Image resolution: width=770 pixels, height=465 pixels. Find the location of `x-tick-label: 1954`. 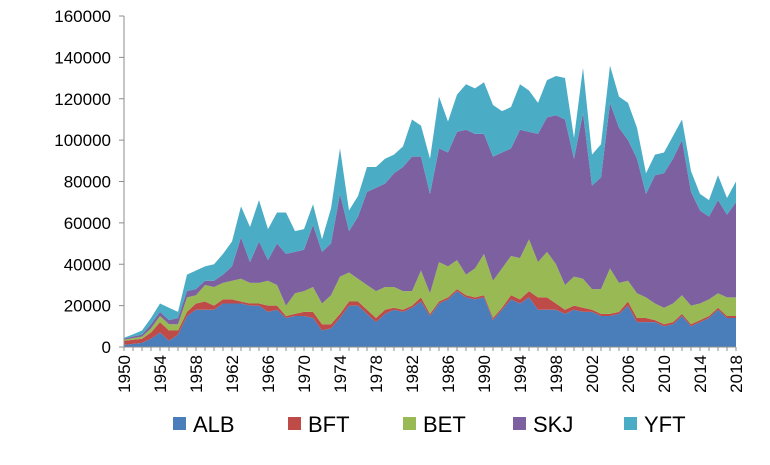

x-tick-label: 1954 is located at coordinates (160, 374).